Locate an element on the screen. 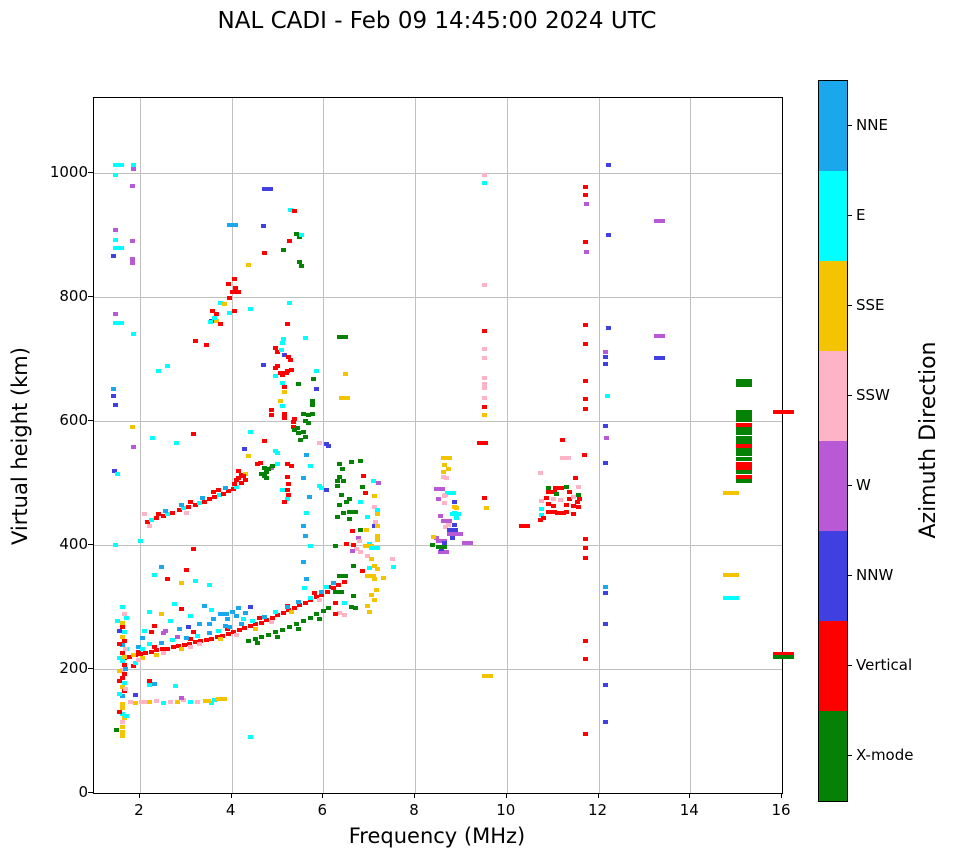 This screenshot has height=857, width=958. colorbar-tick-mark is located at coordinates (849, 575).